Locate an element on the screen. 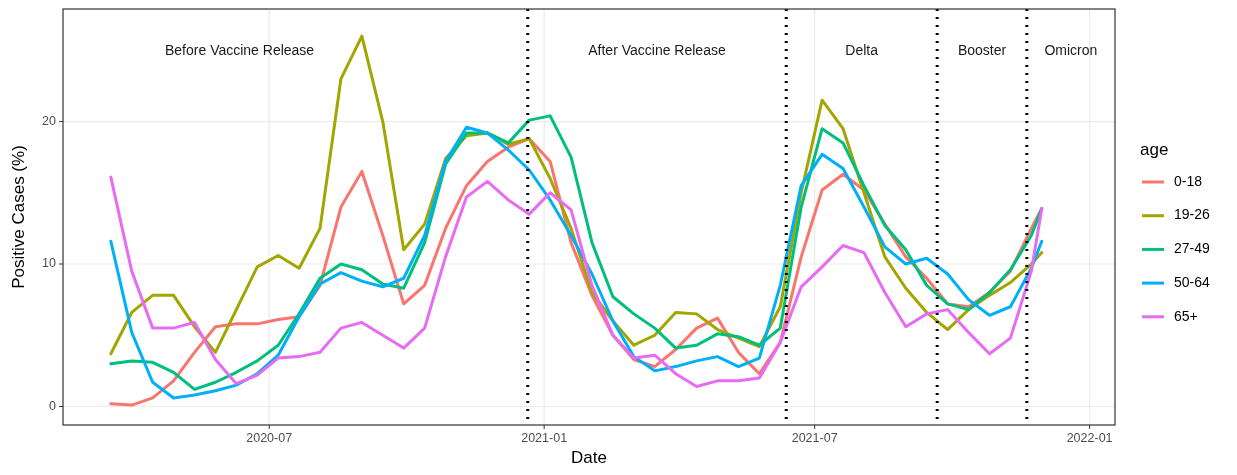  legend-label: 19-26 is located at coordinates (1192, 214).